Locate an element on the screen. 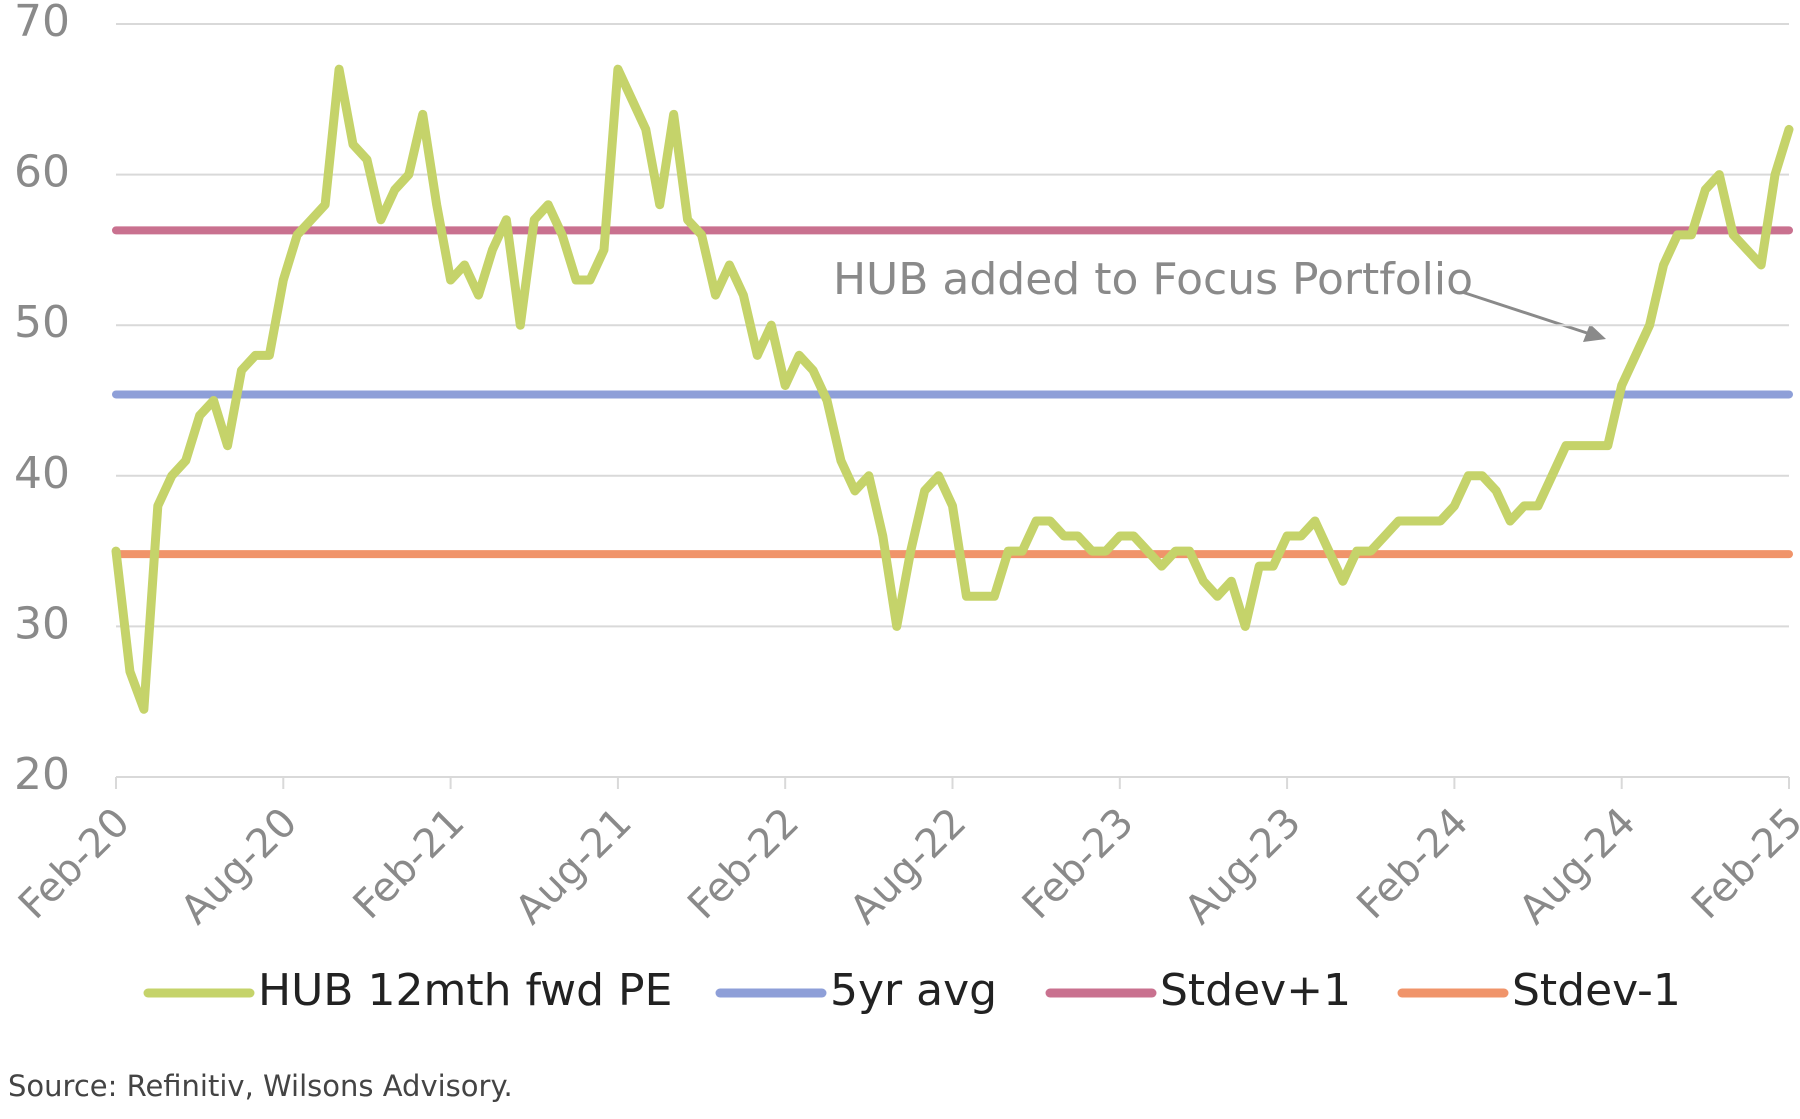 This screenshot has width=1800, height=1119. x-tick-label: Feb-21 is located at coordinates (409, 863).